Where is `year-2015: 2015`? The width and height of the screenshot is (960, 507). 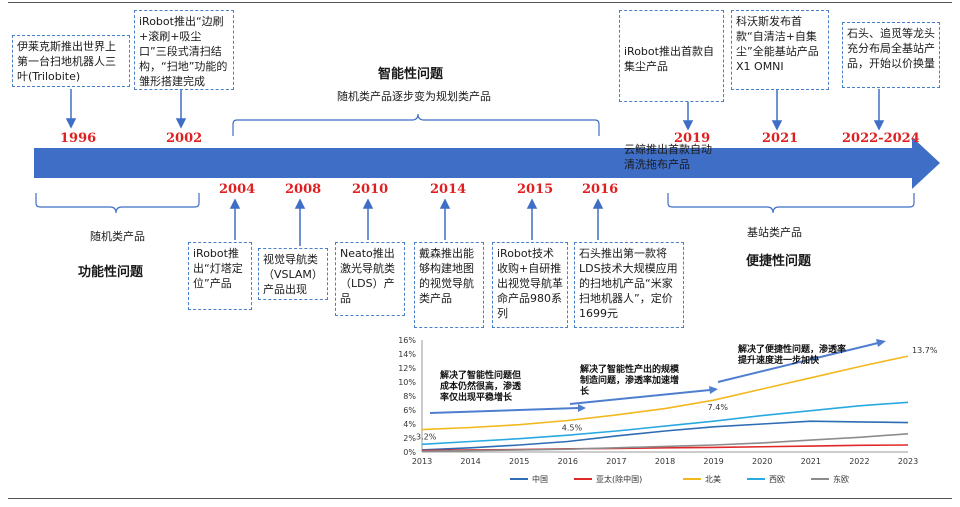
year-2015: 2015 is located at coordinates (535, 189).